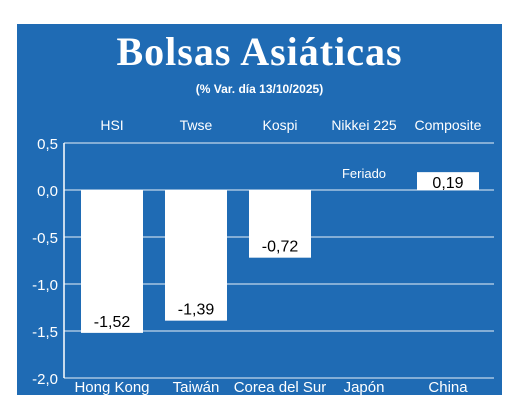 The height and width of the screenshot is (419, 520). Describe the element at coordinates (112, 322) in the screenshot. I see `data-label: -1,52` at that location.